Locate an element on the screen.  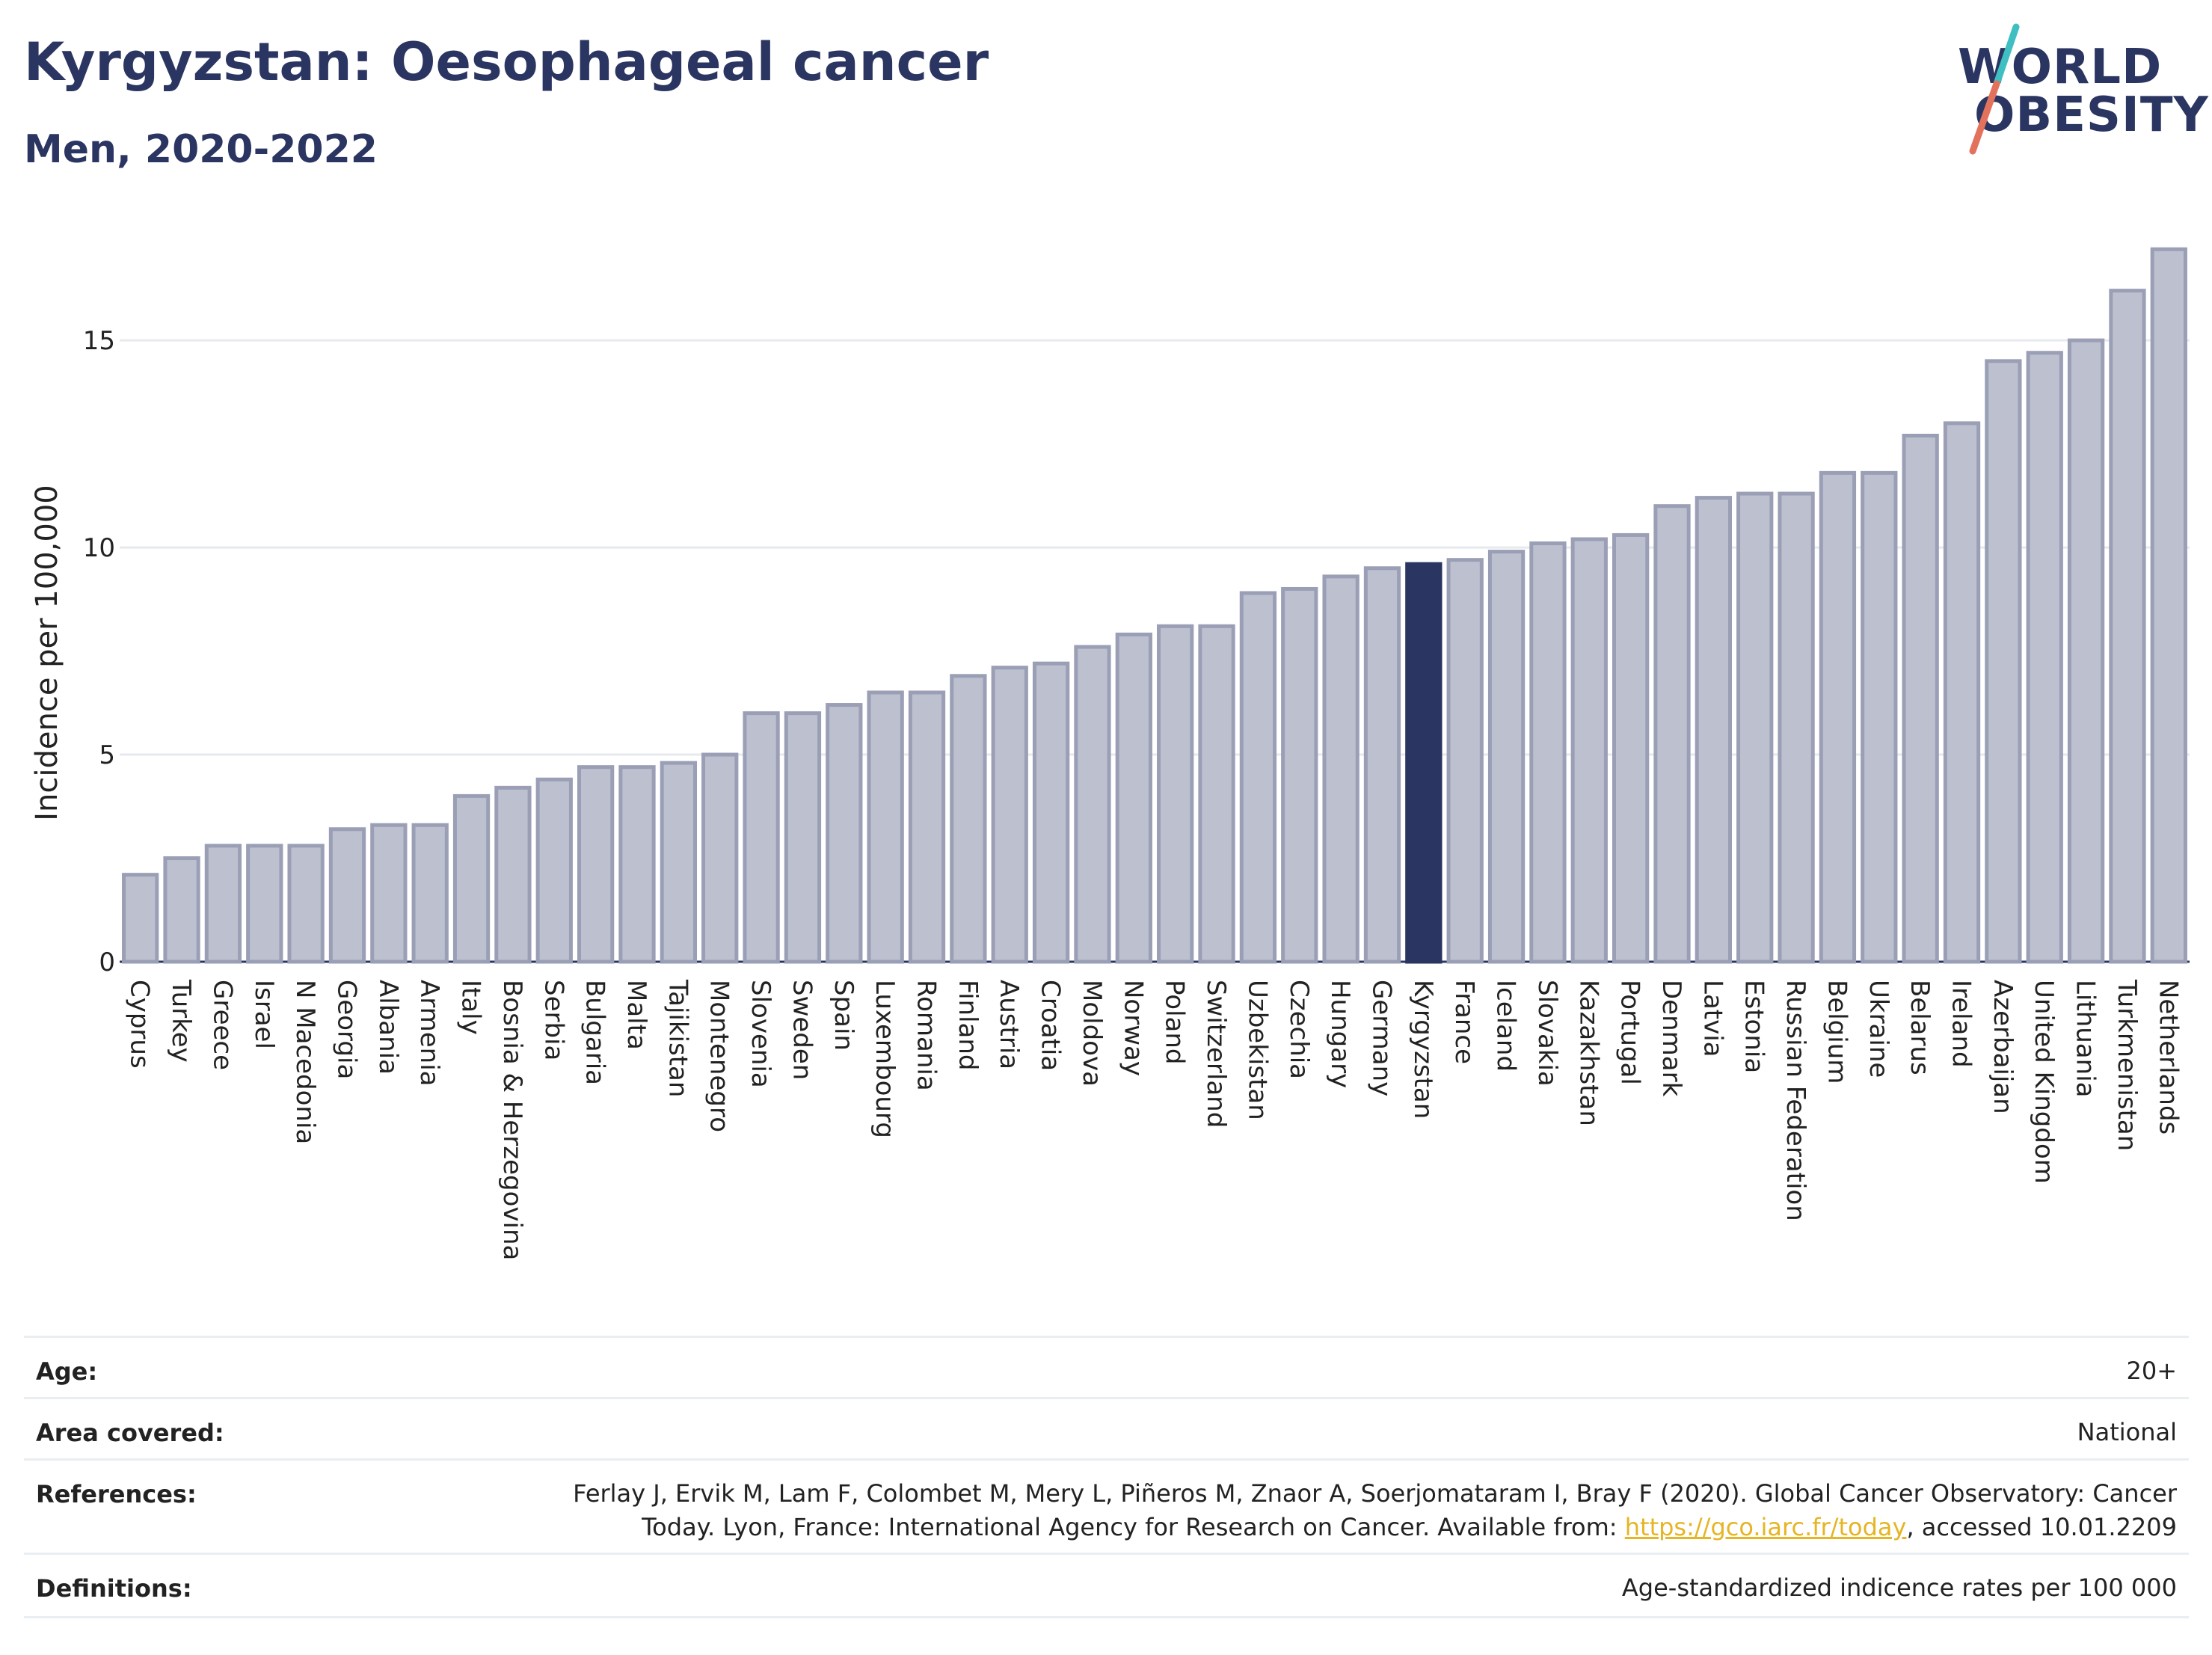
x-tick-label: Estonia is located at coordinates (1754, 1026).